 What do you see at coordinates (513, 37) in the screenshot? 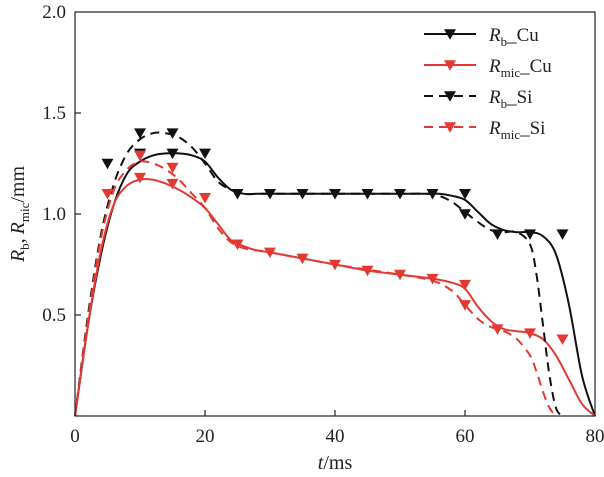
I see `legend-label: Rb_Cu` at bounding box center [513, 37].